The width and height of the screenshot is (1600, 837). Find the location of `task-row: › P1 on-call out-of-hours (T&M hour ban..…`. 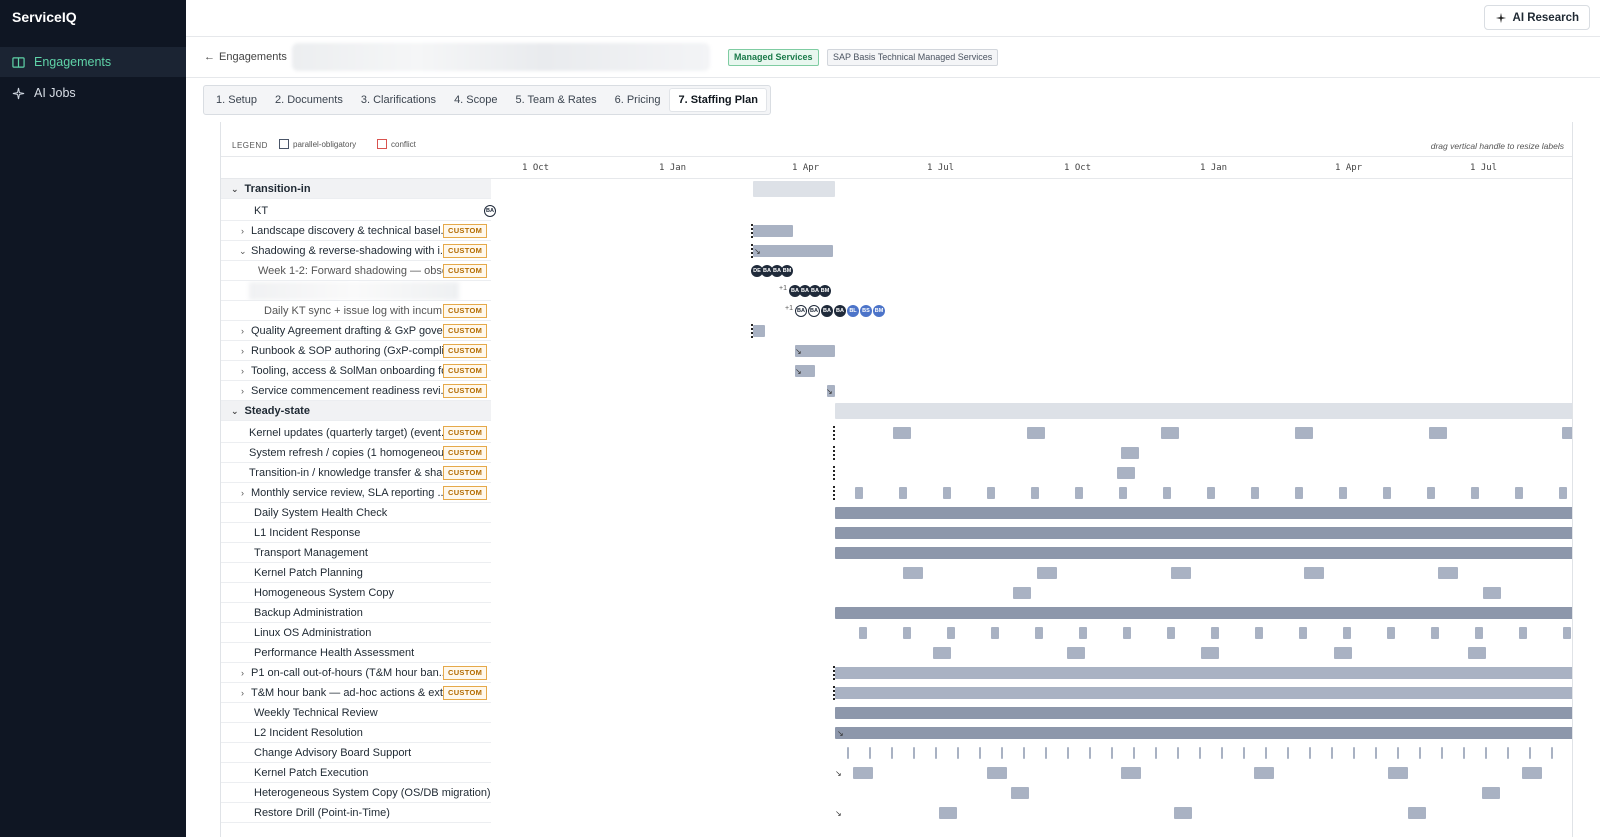

task-row: › P1 on-call out-of-hours (T&M hour ban..… is located at coordinates (896, 673).